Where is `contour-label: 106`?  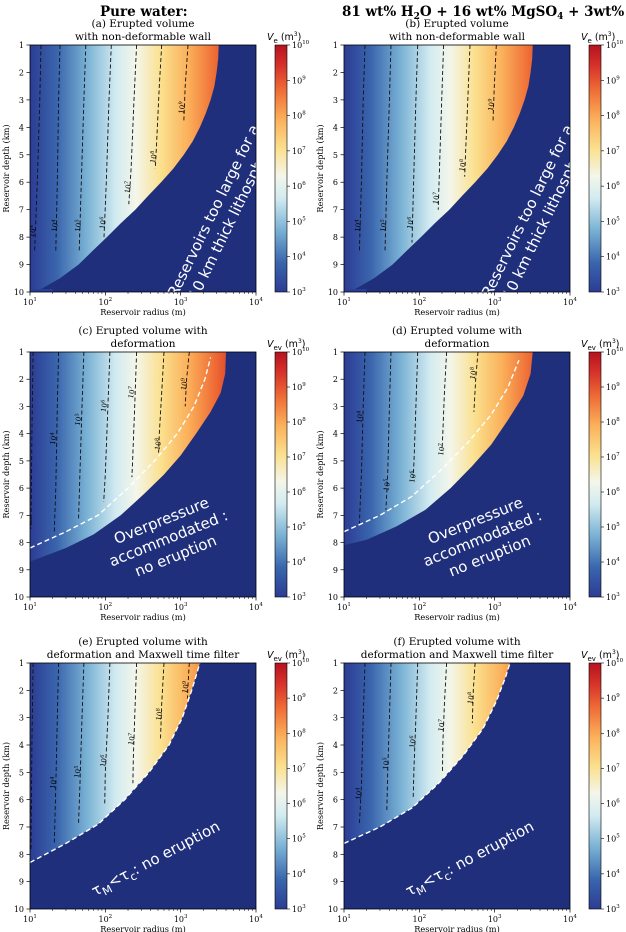 contour-label: 106 is located at coordinates (412, 741).